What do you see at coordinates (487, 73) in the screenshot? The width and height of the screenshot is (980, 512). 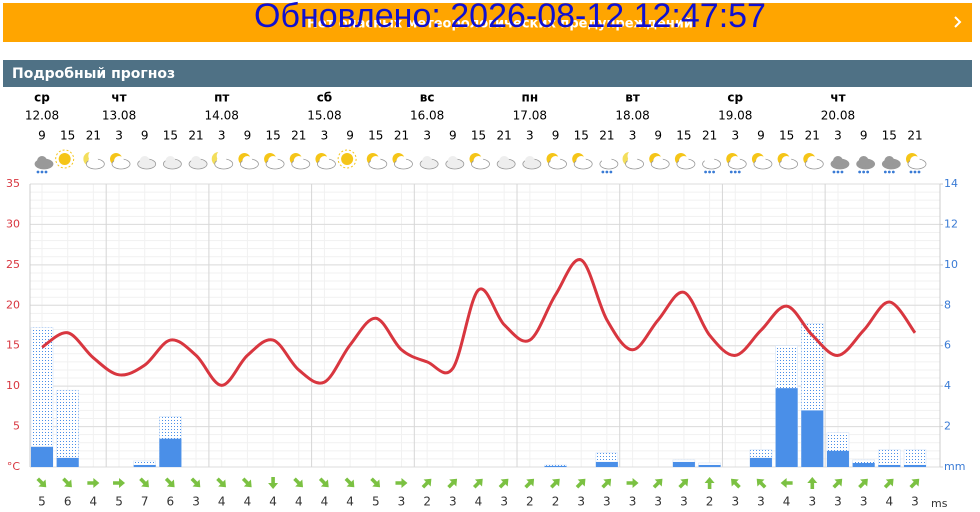 I see `section-header` at bounding box center [487, 73].